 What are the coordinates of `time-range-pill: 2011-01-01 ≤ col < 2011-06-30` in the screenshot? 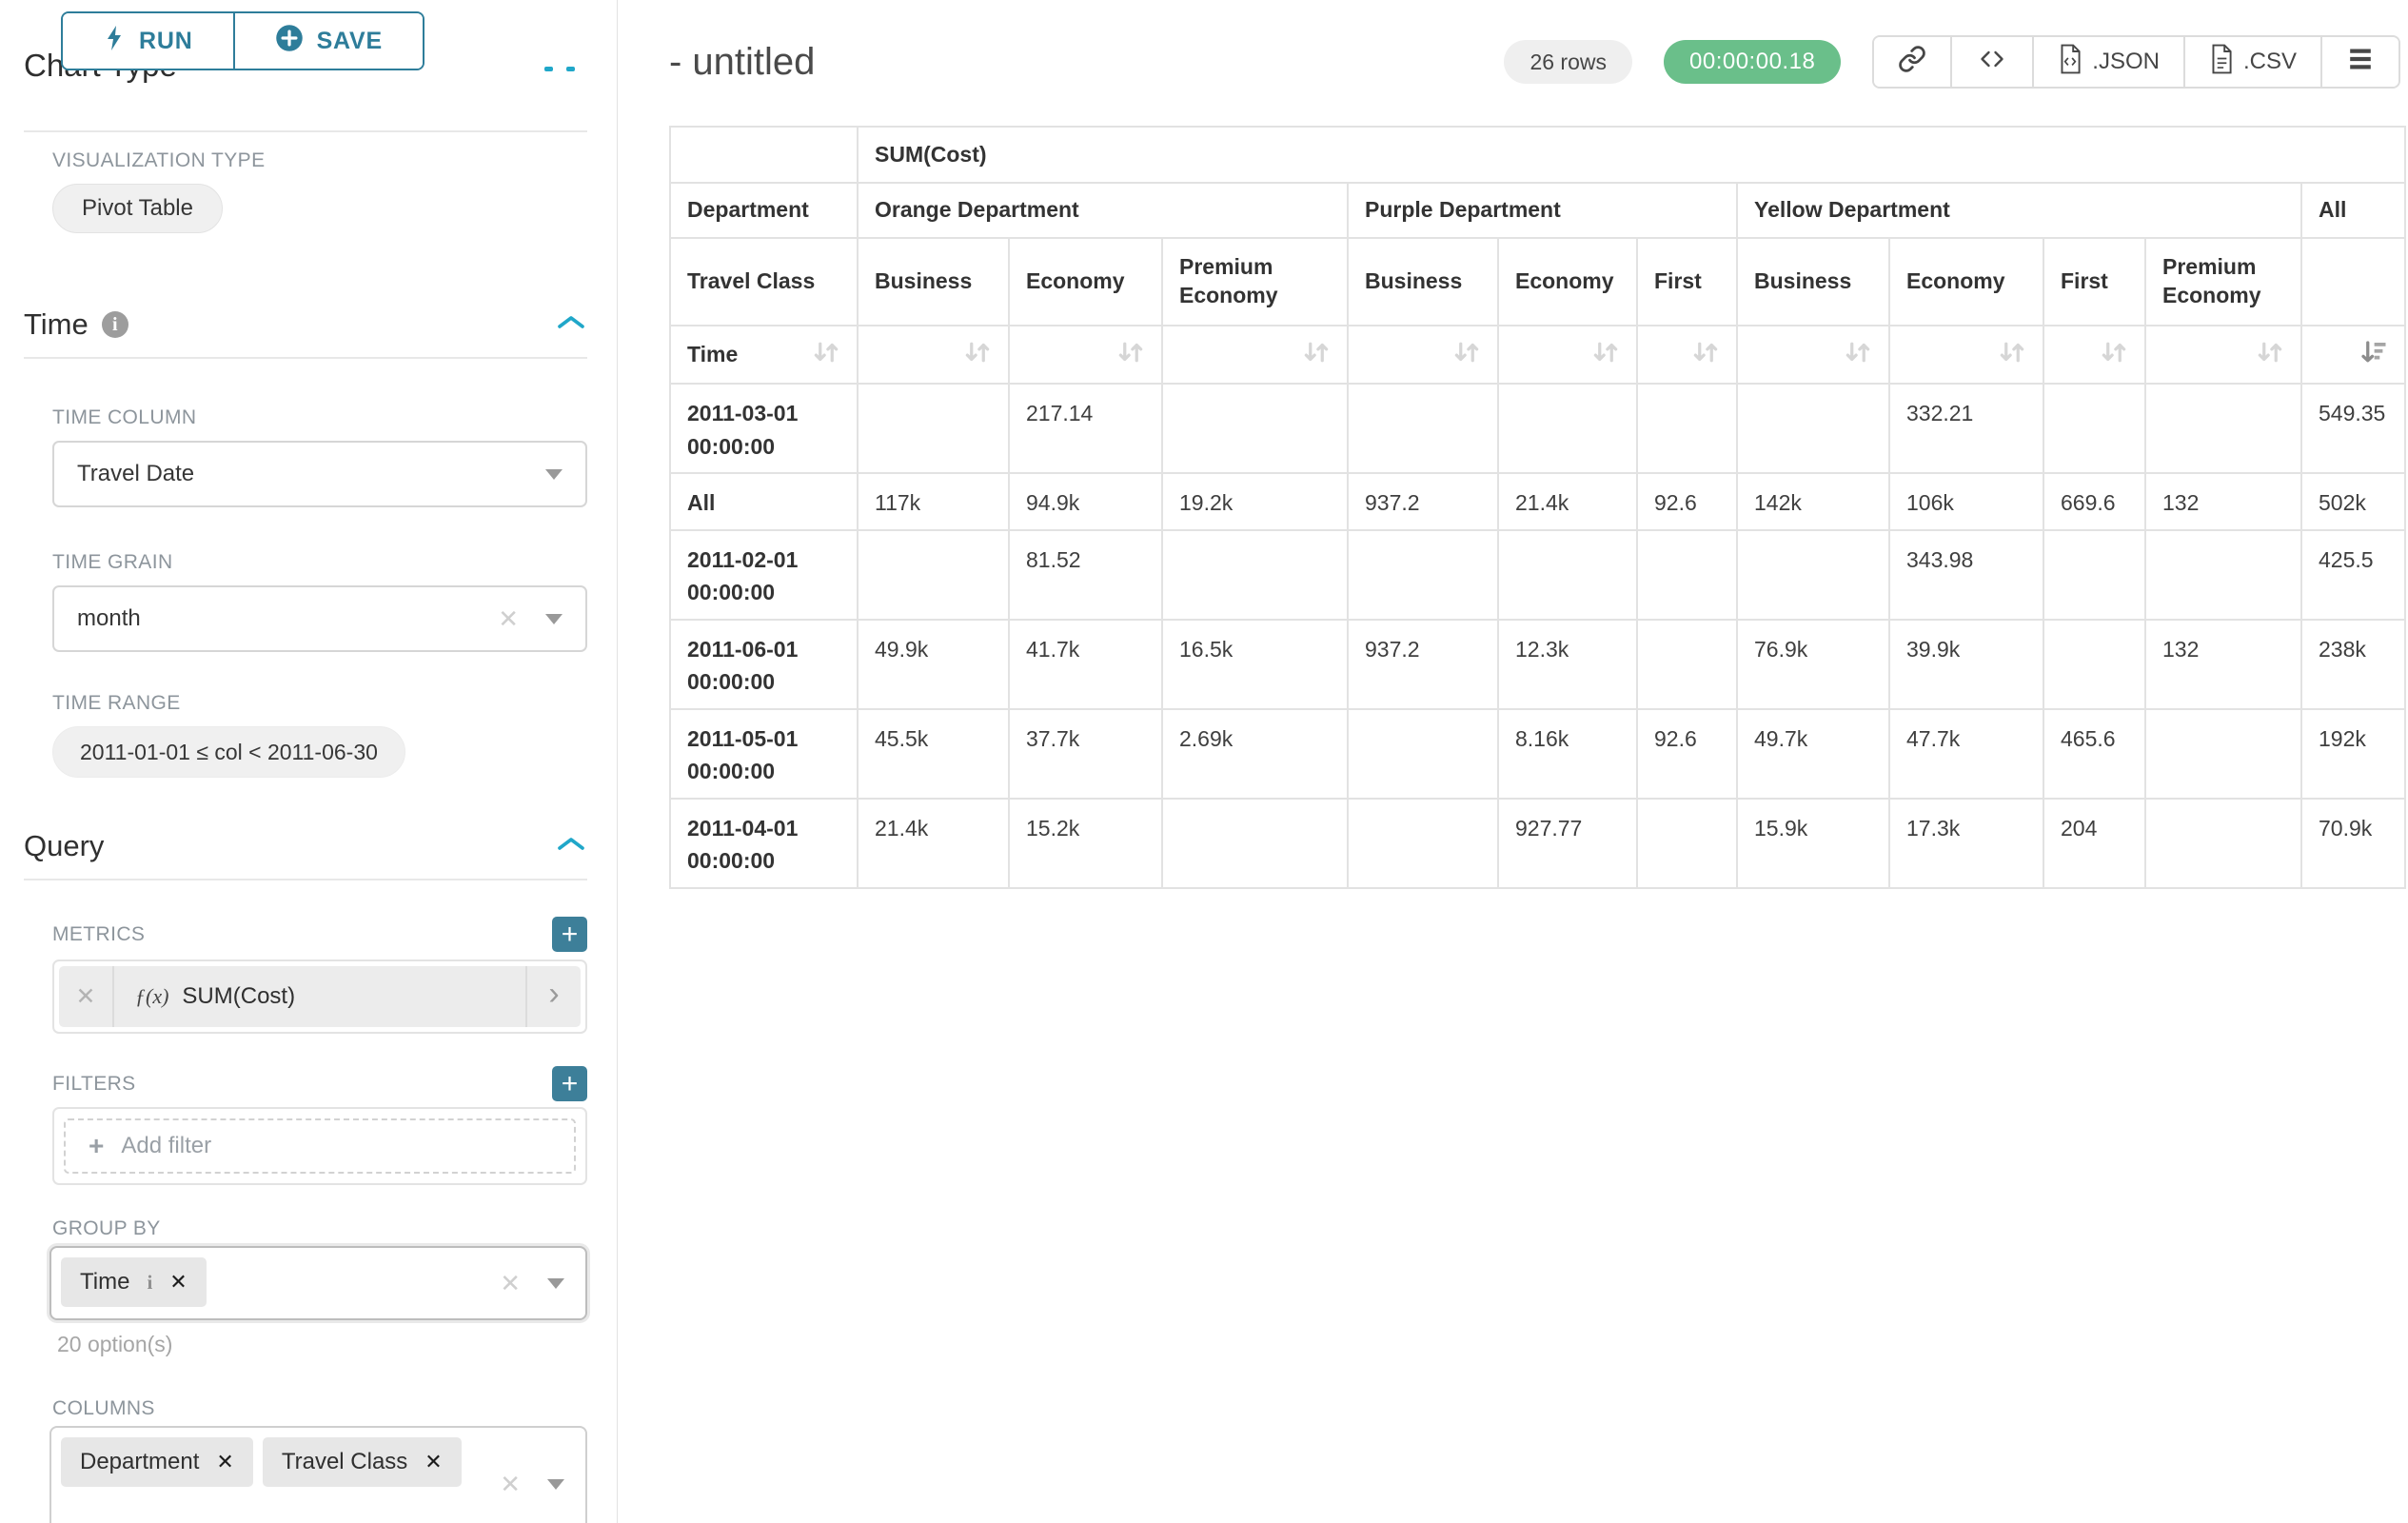 It's located at (228, 752).